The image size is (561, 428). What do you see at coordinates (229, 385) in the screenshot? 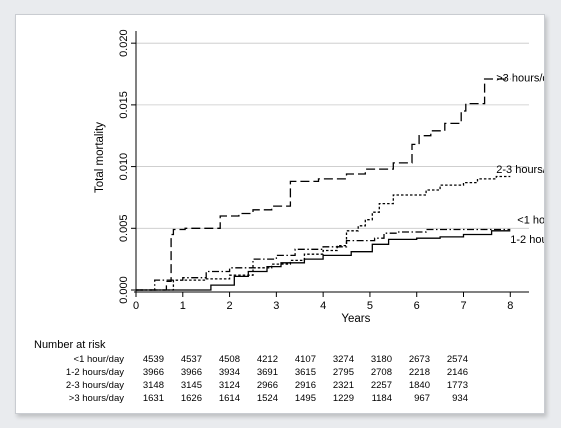
I see `risk-cell: 3124` at bounding box center [229, 385].